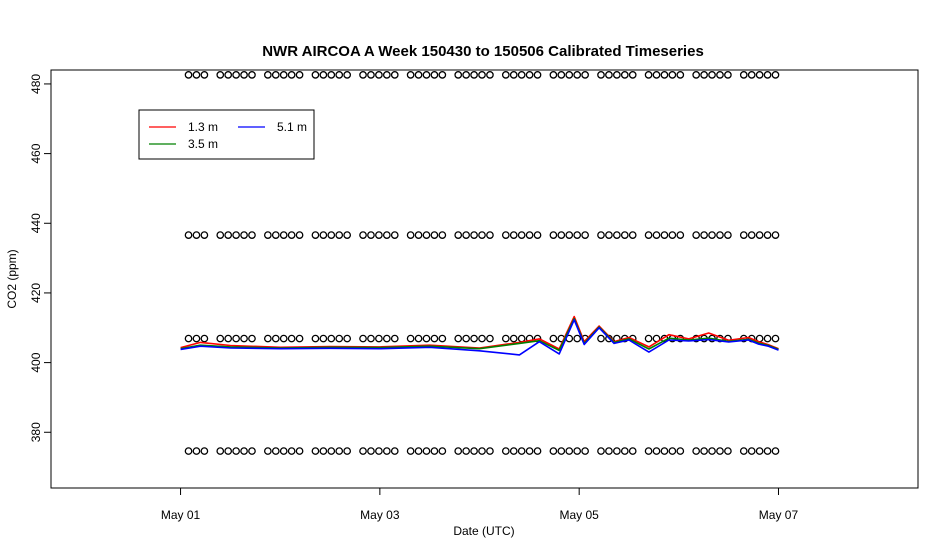 This screenshot has width=936, height=540. I want to click on y-tick-label: 400, so click(36, 362).